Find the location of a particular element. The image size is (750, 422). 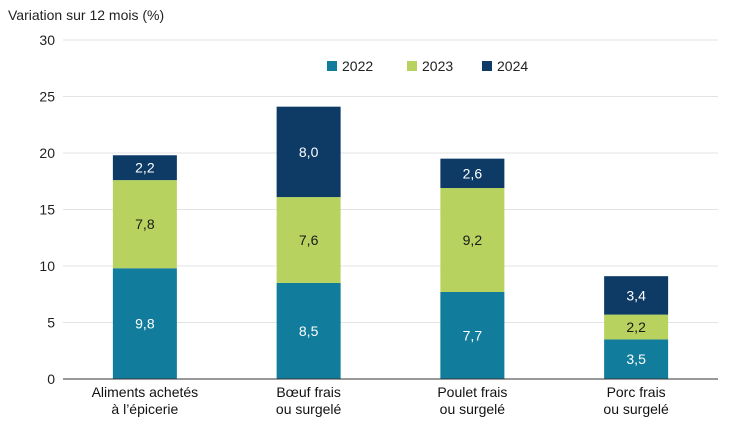

data-label: 8,0 is located at coordinates (309, 152).